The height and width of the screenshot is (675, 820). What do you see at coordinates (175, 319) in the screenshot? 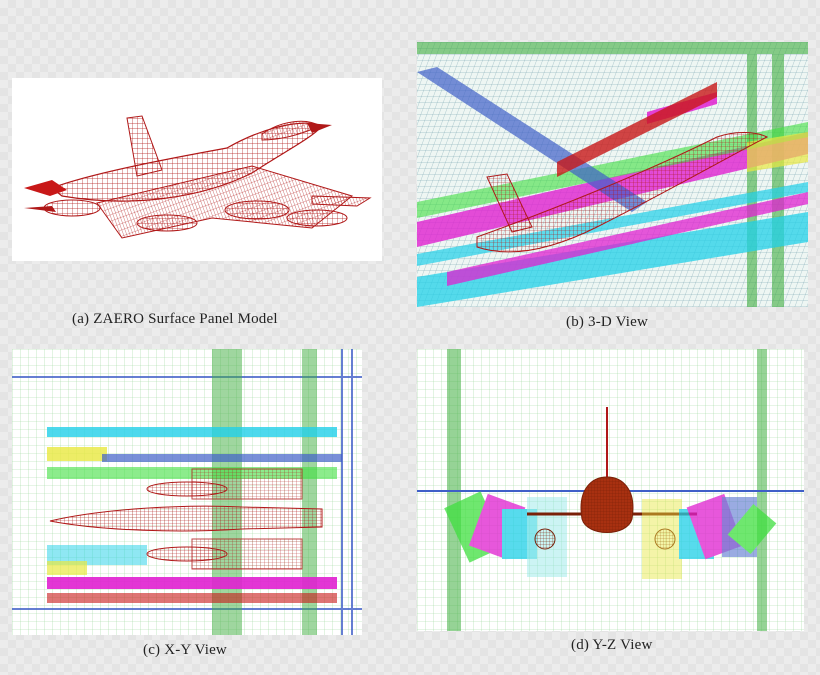
I see `caption-panel-a: (a) ZAERO Surface Panel Model` at bounding box center [175, 319].